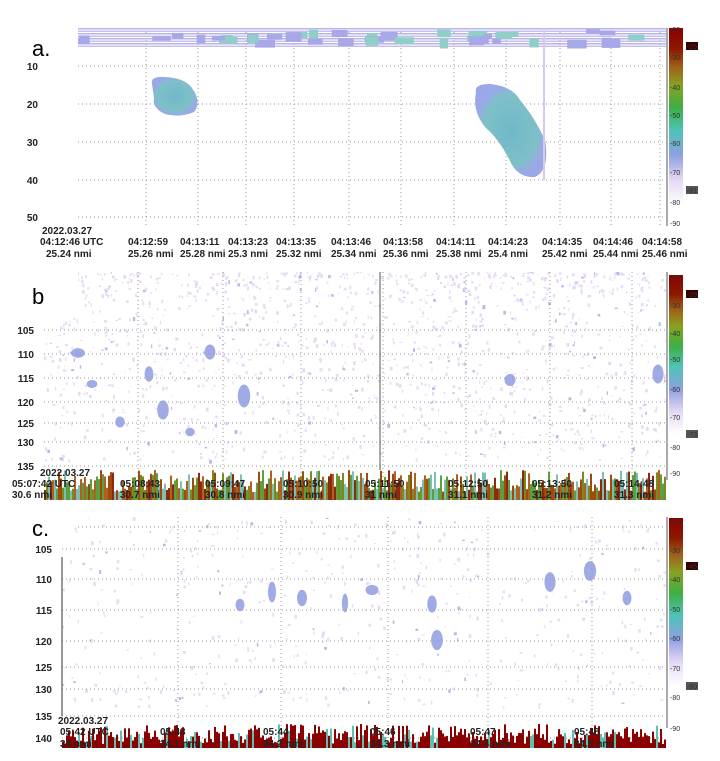 The image size is (720, 761). What do you see at coordinates (676, 602) in the screenshot?
I see `colorbar-gradient` at bounding box center [676, 602].